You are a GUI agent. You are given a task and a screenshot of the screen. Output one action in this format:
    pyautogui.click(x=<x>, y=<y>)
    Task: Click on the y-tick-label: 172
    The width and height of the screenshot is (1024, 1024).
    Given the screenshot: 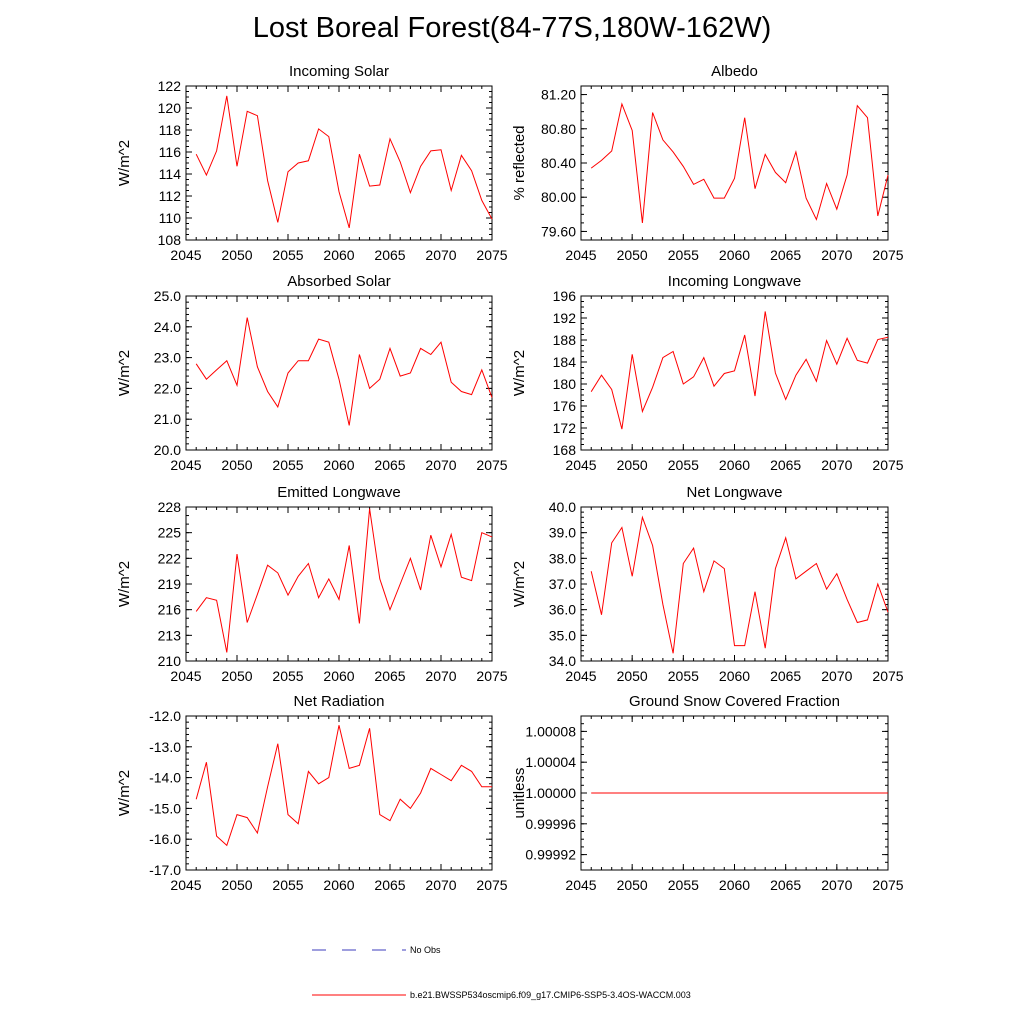 What is the action you would take?
    pyautogui.click(x=565, y=428)
    